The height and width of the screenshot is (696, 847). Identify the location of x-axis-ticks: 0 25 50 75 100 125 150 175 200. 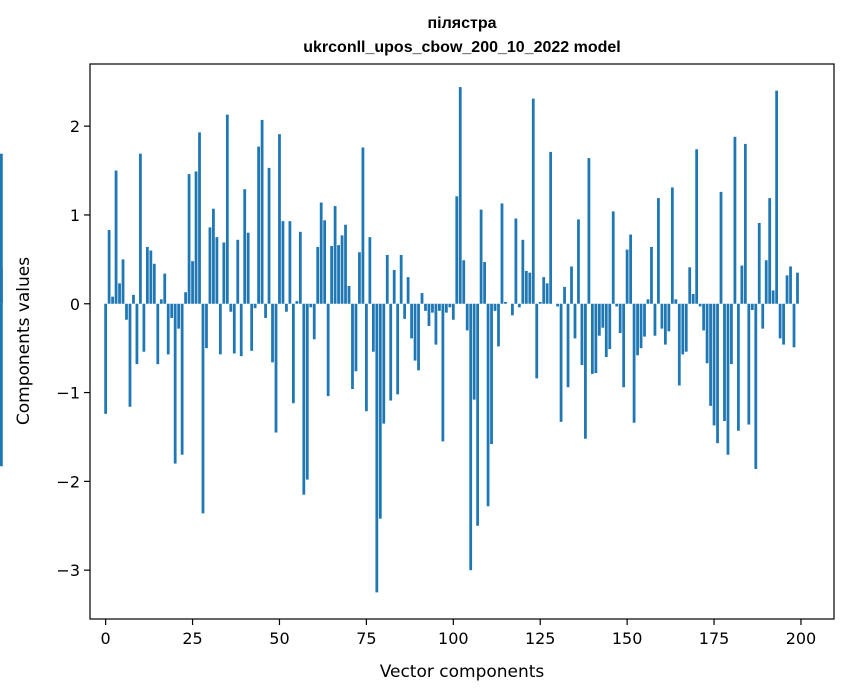
(458, 633).